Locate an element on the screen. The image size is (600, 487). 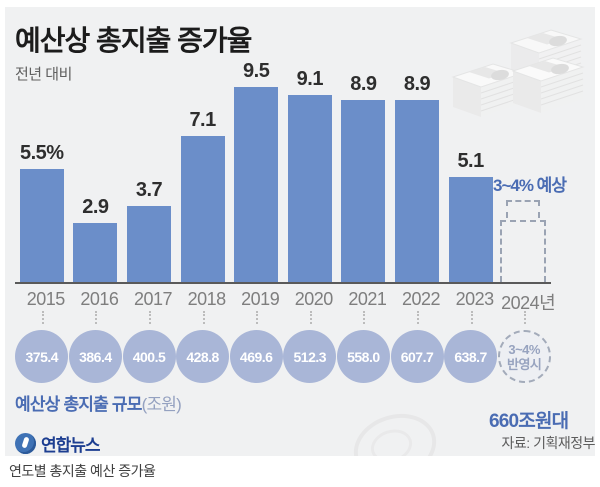
expenditure-circle-2017: 400.5 is located at coordinates (149, 356).